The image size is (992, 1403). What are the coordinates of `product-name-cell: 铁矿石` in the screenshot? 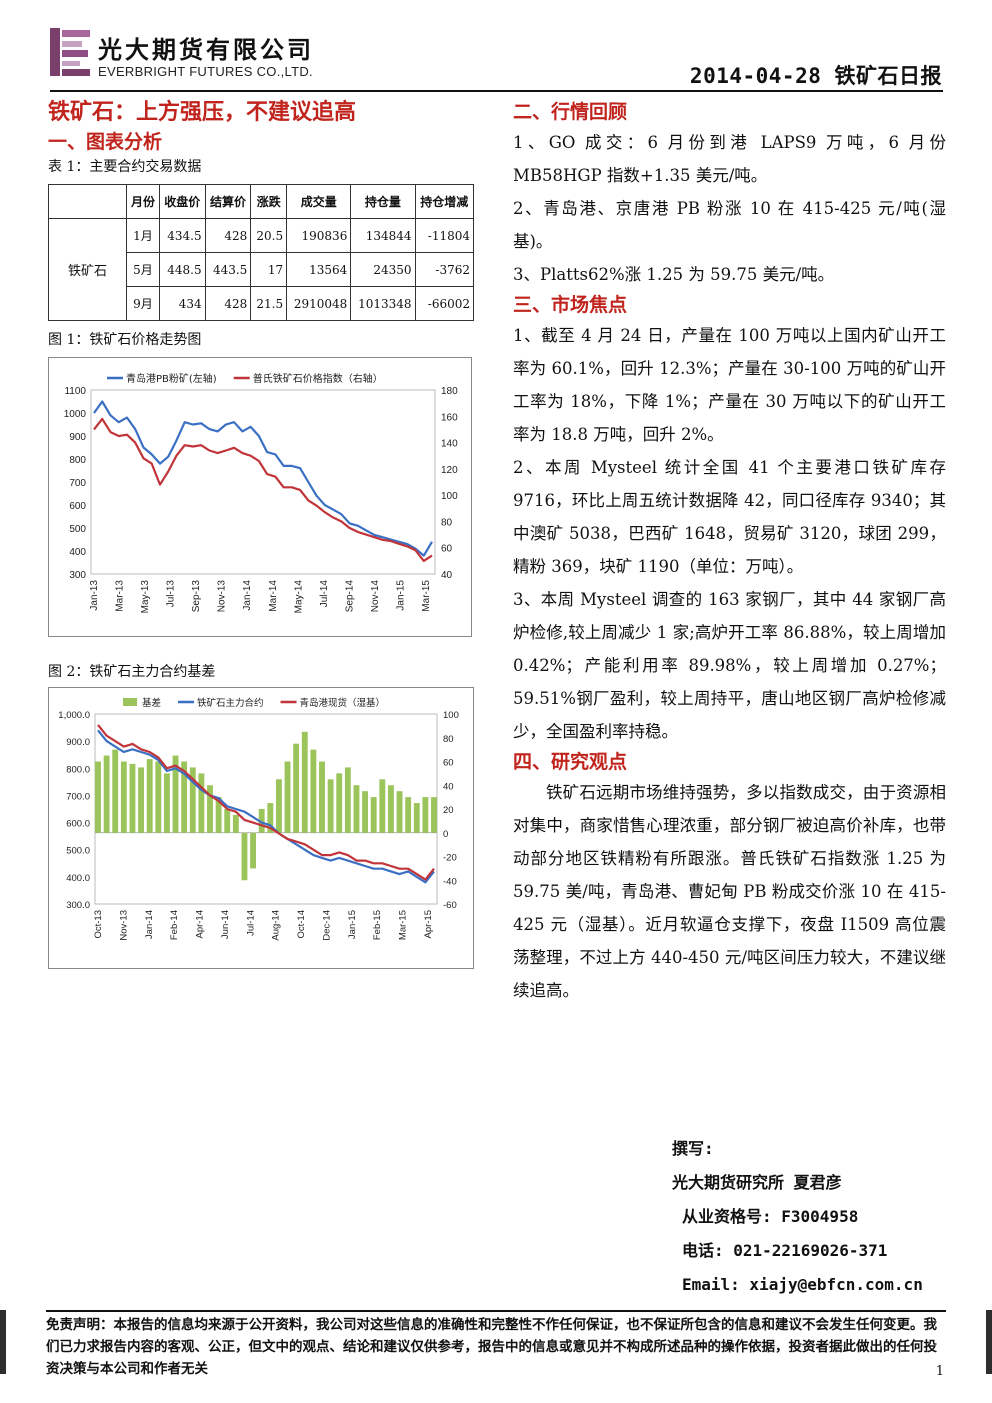 It's located at (87, 269).